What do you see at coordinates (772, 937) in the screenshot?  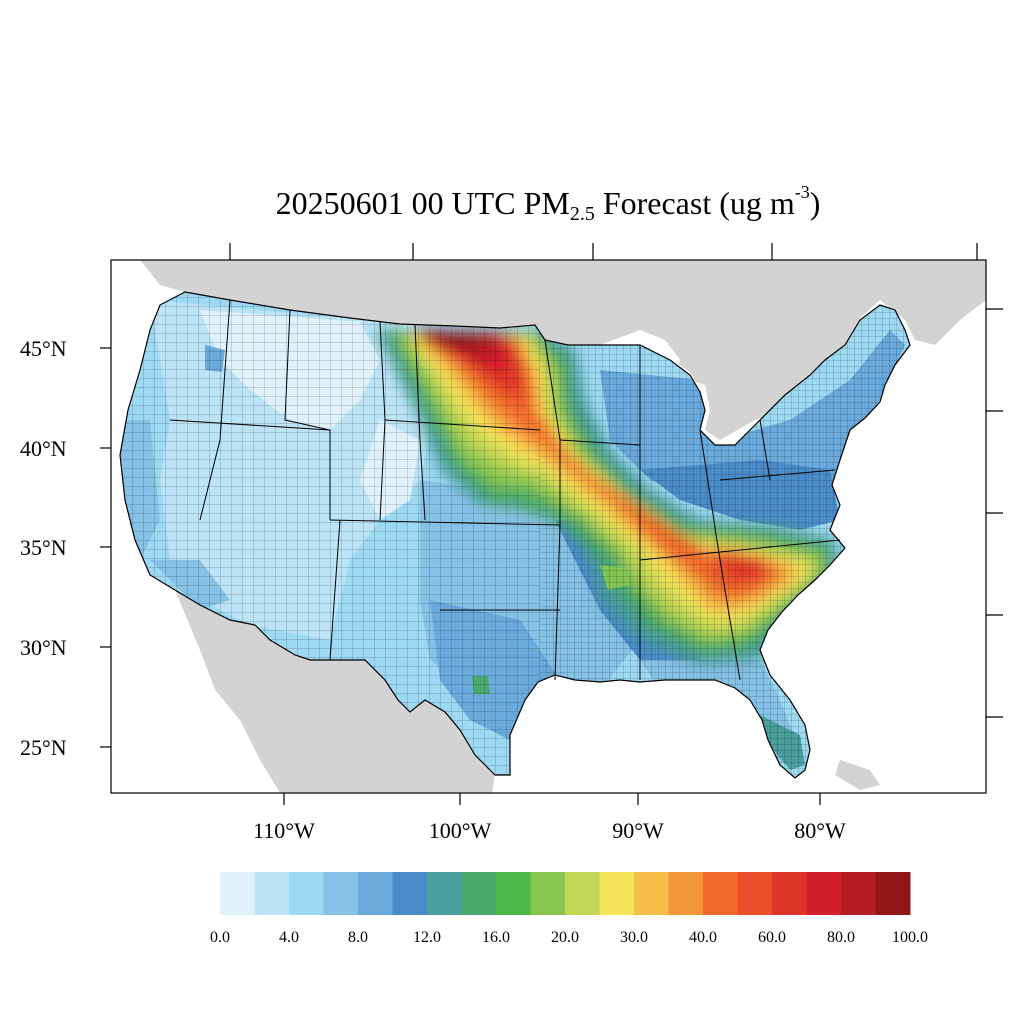 I see `colorbar-label: 60.0` at bounding box center [772, 937].